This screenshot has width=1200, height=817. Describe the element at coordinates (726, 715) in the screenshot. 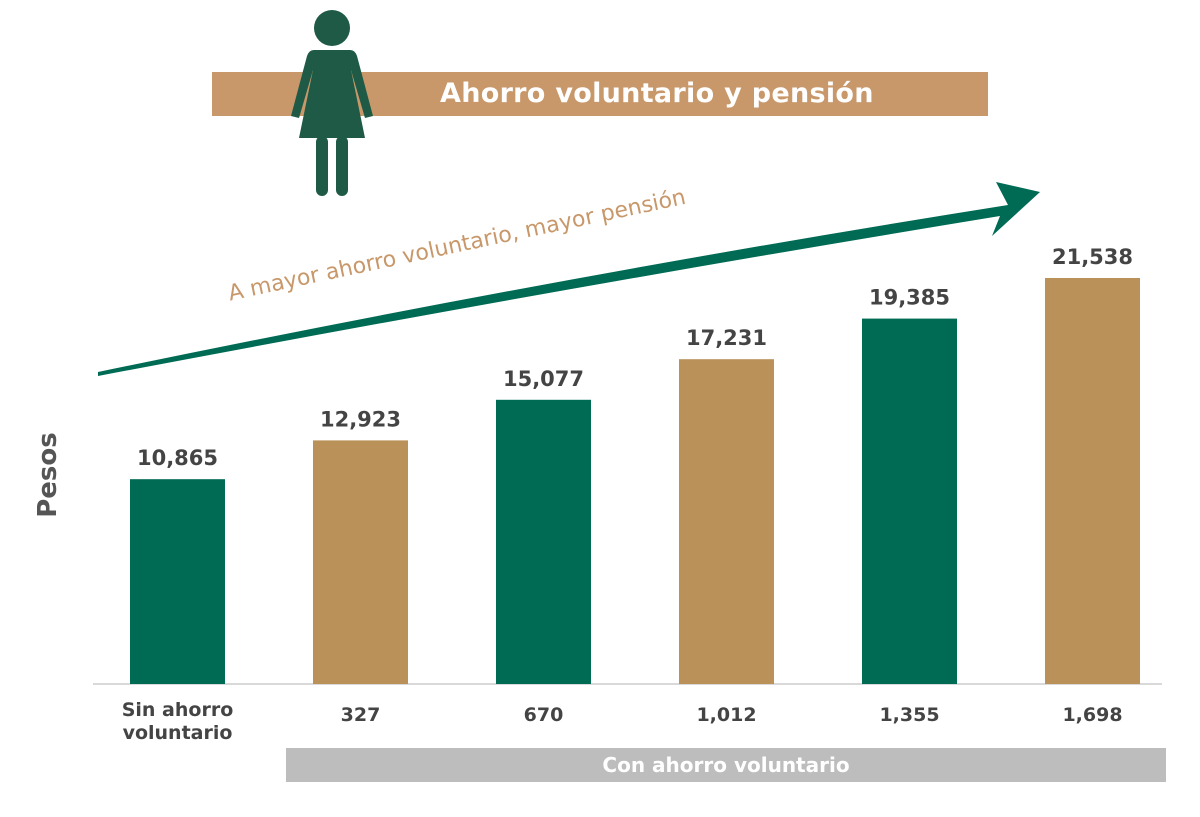

I see `category-label-3: 1,012` at that location.